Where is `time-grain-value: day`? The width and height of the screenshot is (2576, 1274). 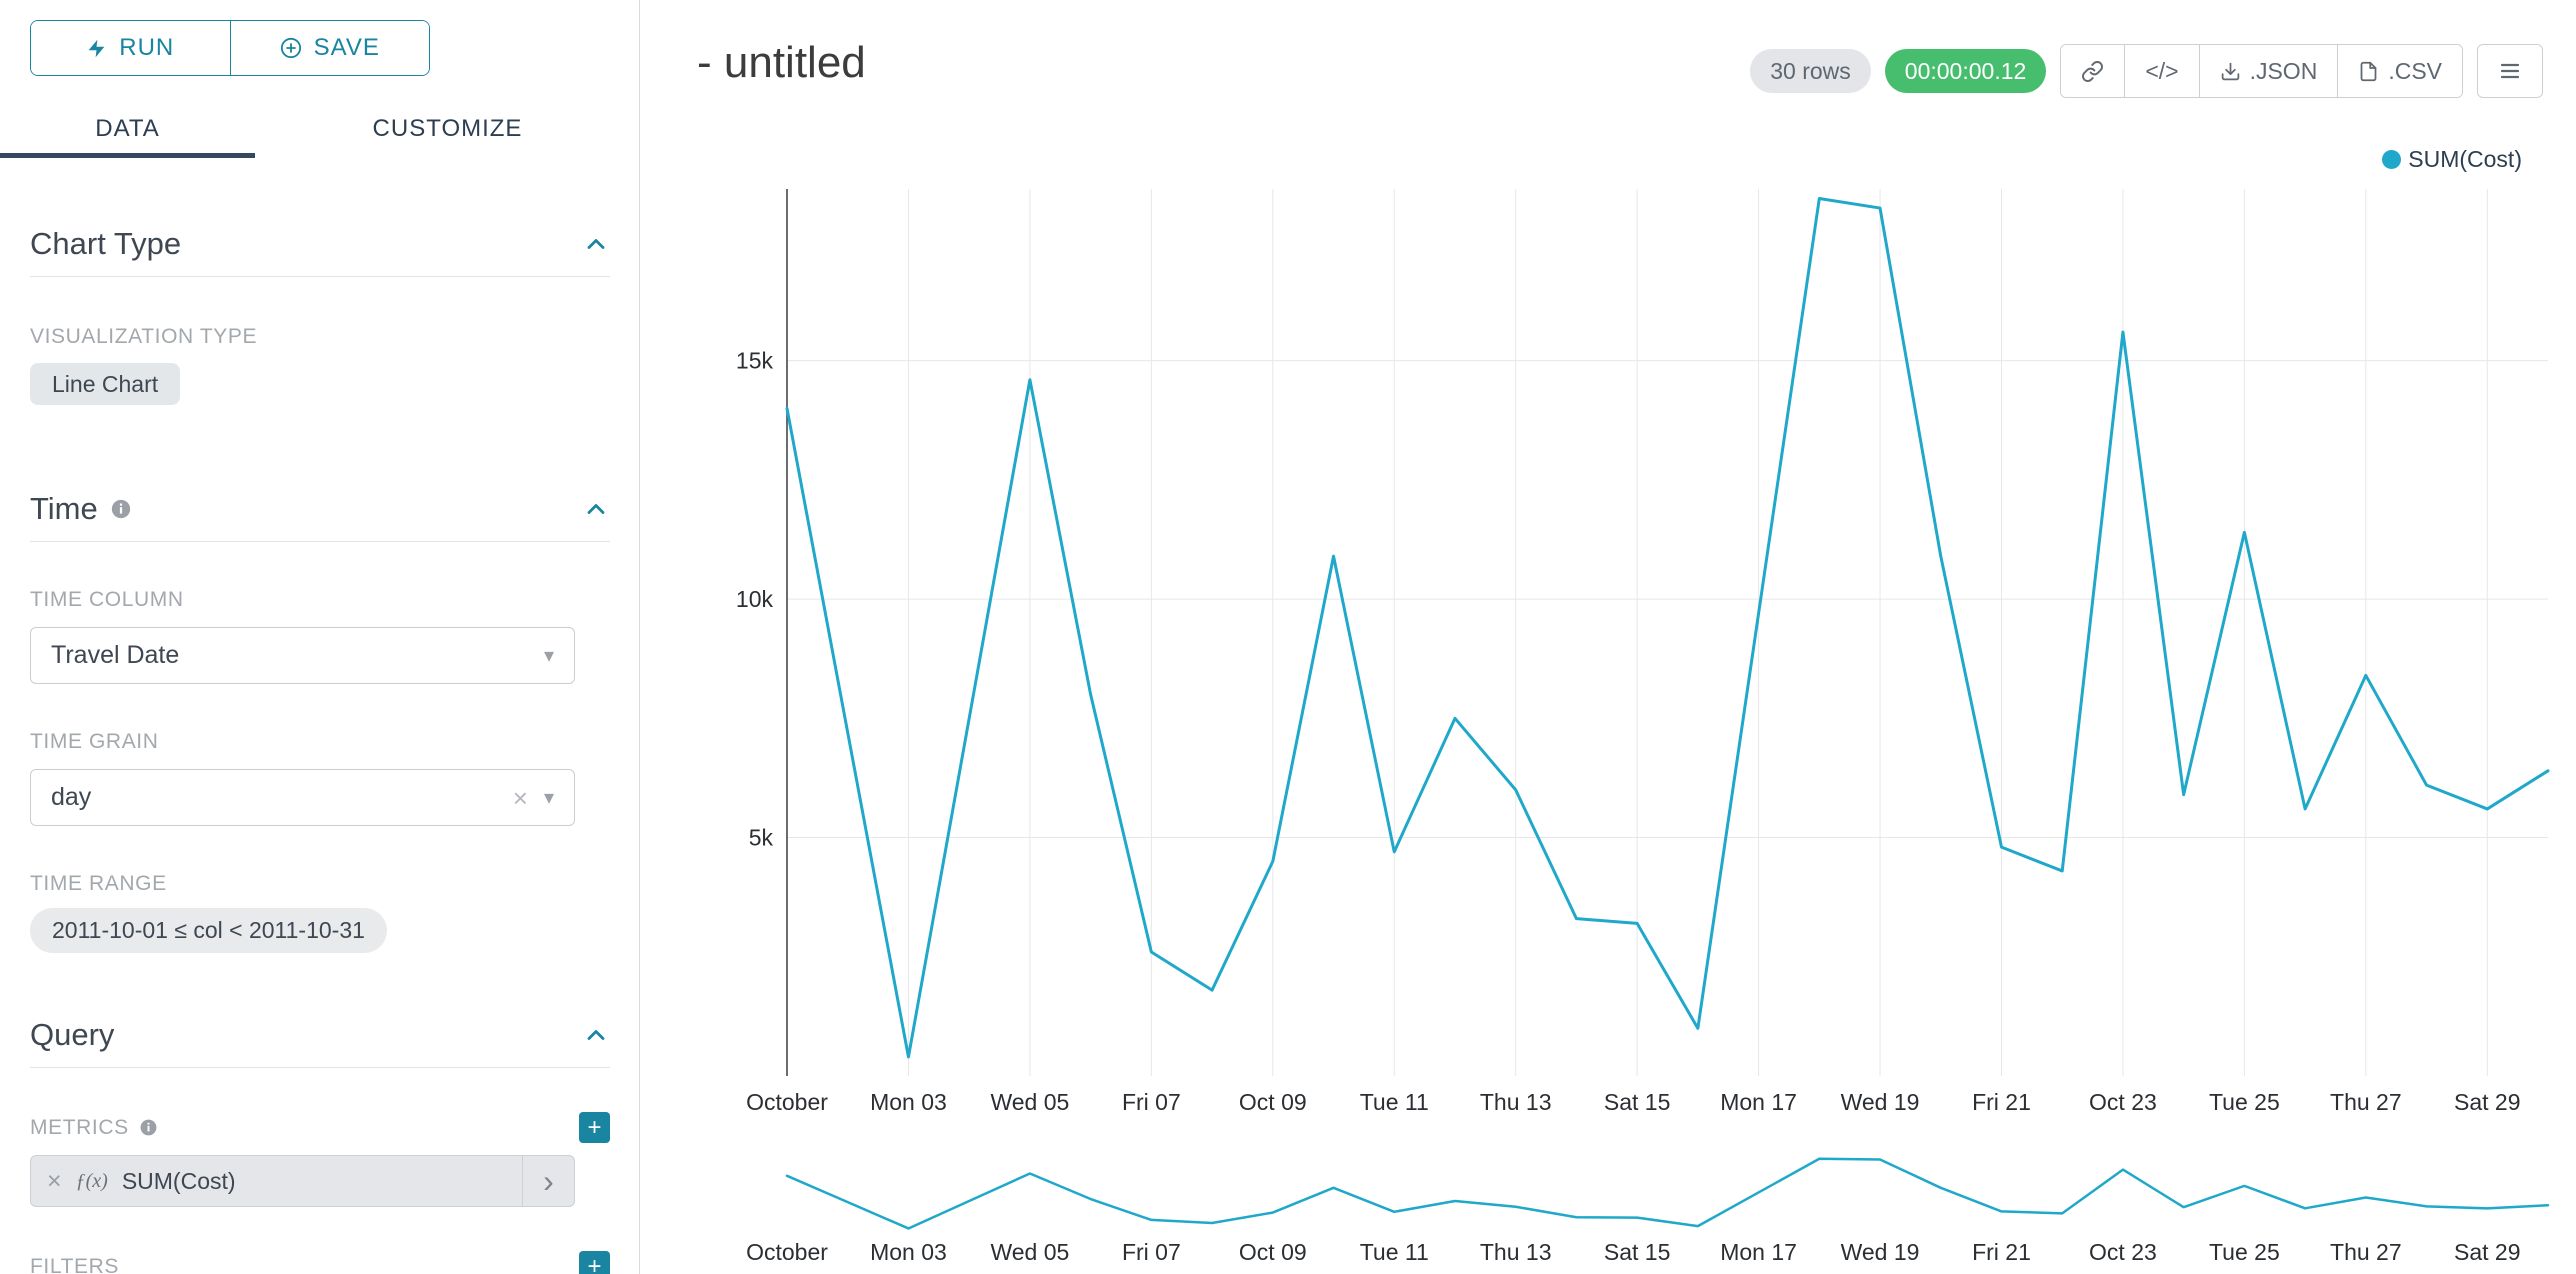
time-grain-value: day is located at coordinates (71, 797).